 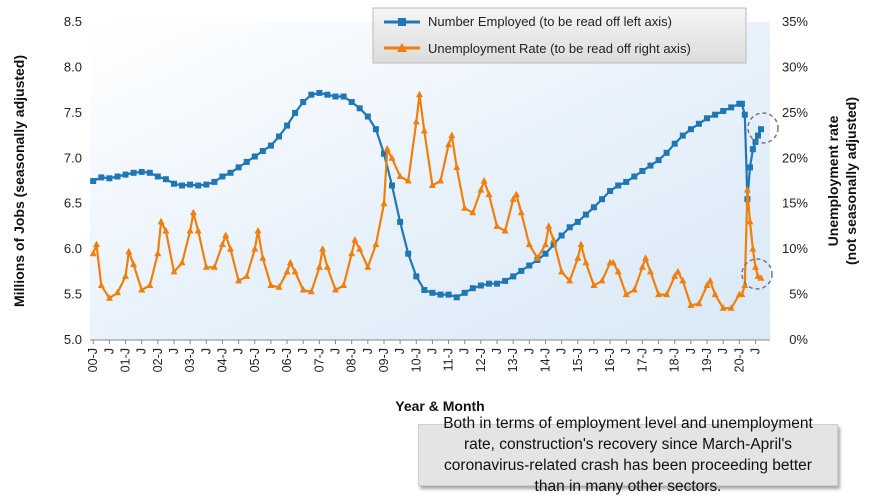 I want to click on y-right-tick-label: 25%, so click(x=795, y=112).